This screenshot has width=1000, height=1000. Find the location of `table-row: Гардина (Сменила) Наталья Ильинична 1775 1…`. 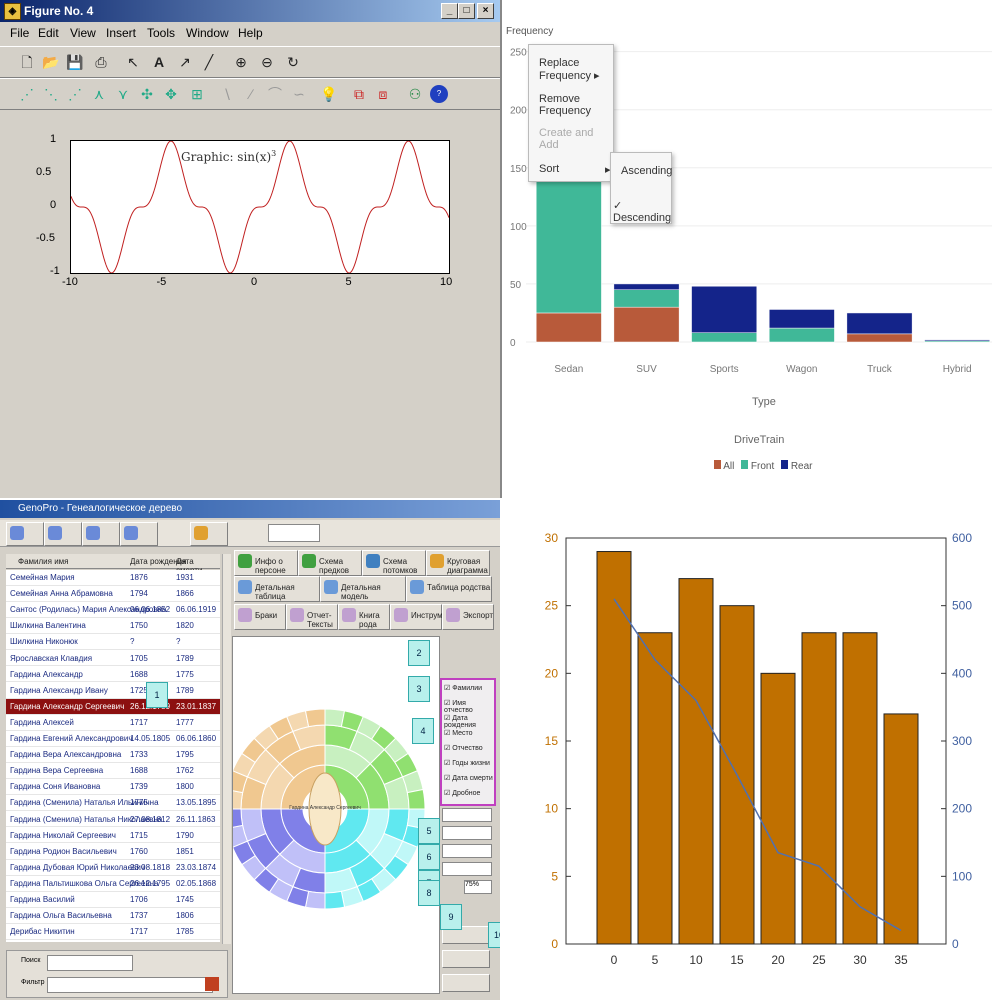

table-row: Гардина (Сменила) Наталья Ильинична 1775 1… is located at coordinates (113, 803).